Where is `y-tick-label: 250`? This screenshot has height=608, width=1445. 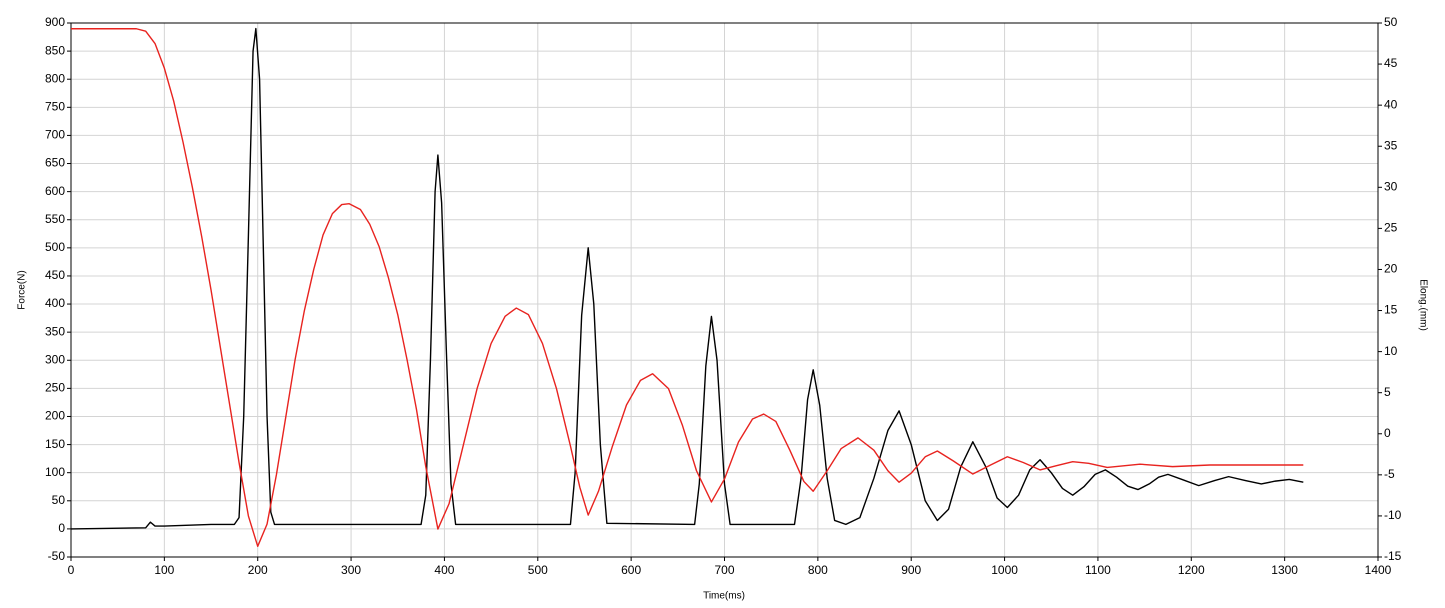 y-tick-label: 250 is located at coordinates (55, 388).